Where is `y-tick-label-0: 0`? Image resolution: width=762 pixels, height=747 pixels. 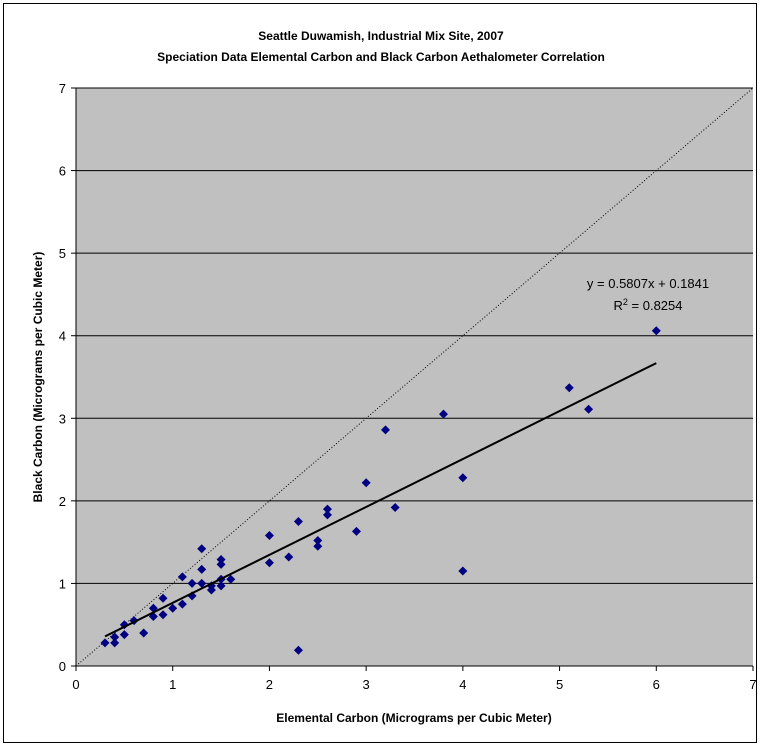 y-tick-label-0: 0 is located at coordinates (62, 666).